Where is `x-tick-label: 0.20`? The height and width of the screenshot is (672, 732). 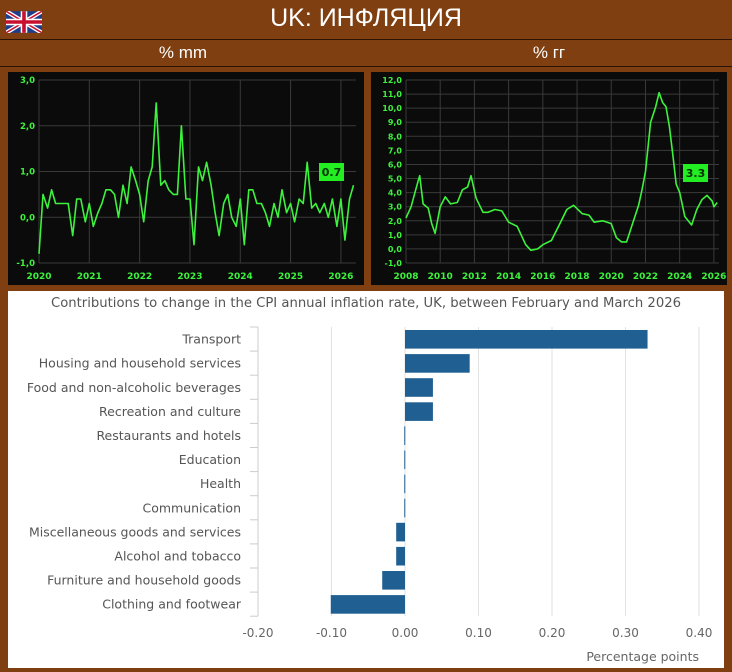 x-tick-label: 0.20 is located at coordinates (552, 633).